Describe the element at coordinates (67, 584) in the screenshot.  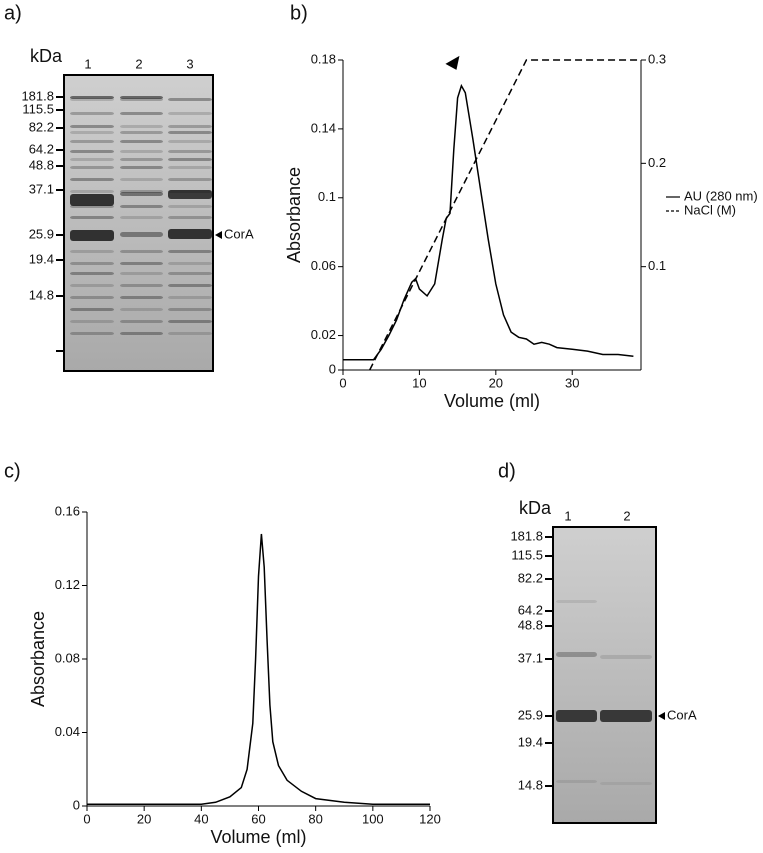
I see `y-tick-label: 0.12` at that location.